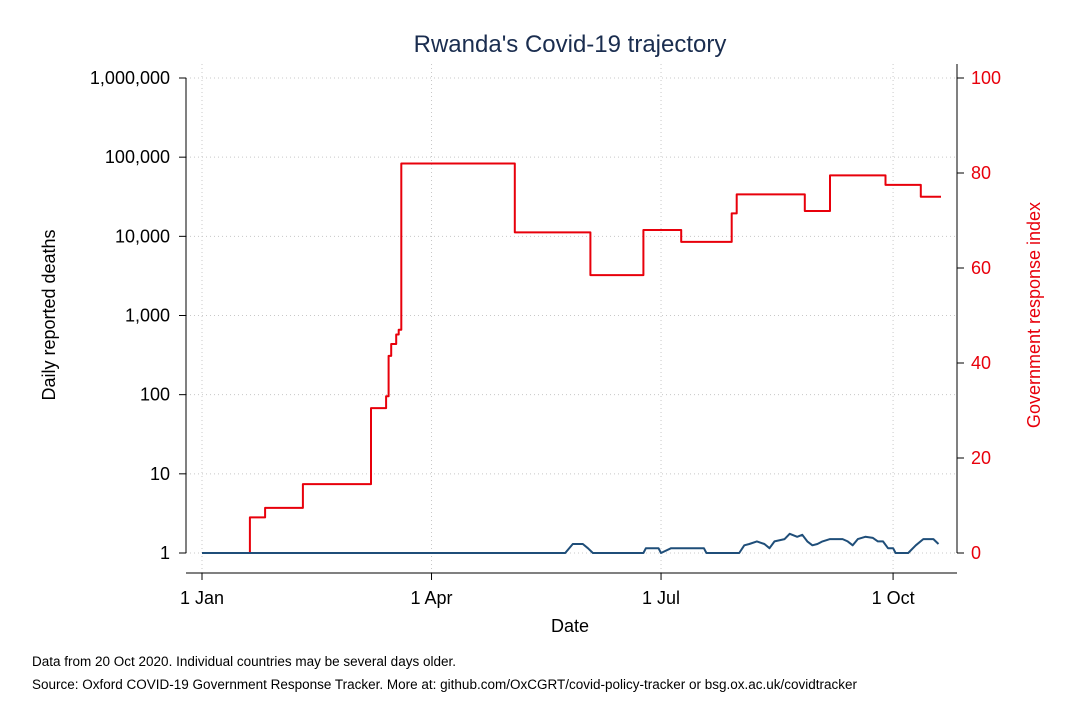 The image size is (1083, 722). I want to click on right-axis-ticks: 0 20 40 60 80 100, so click(979, 315).